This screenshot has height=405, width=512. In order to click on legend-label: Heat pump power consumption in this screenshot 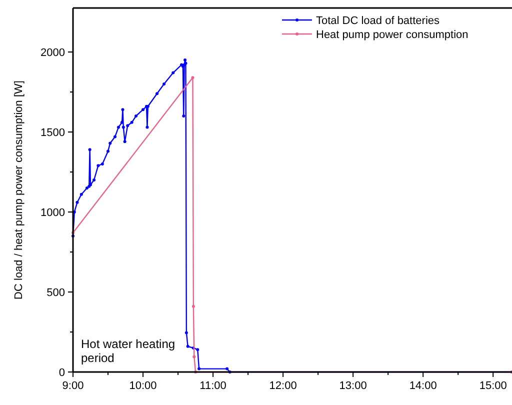, I will do `click(392, 35)`.